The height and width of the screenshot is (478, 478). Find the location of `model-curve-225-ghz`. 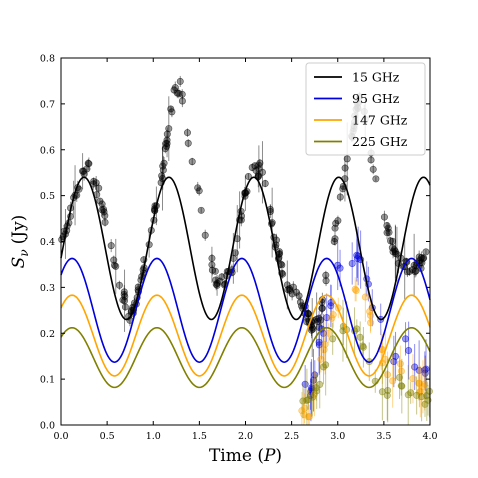

model-curve-225-ghz is located at coordinates (245, 357).